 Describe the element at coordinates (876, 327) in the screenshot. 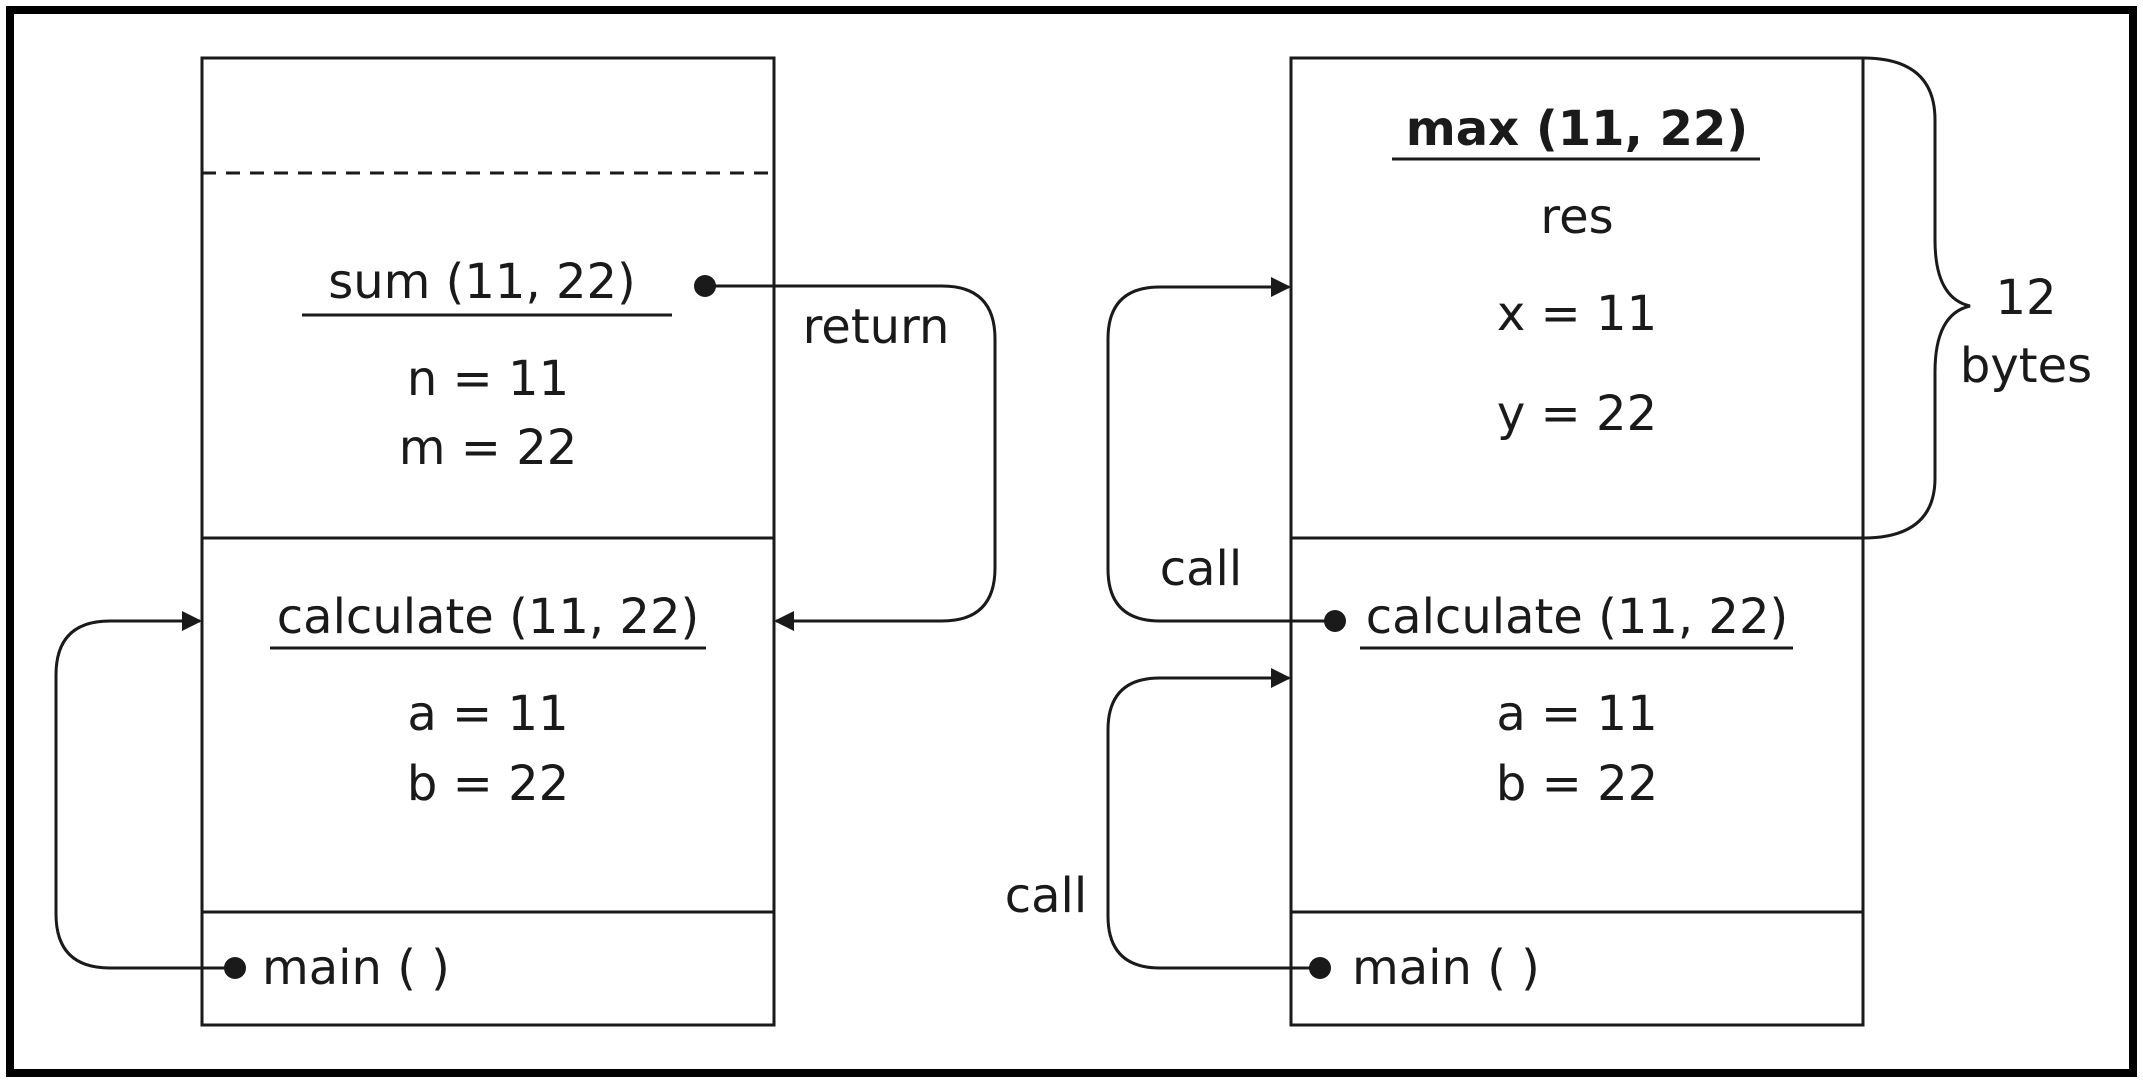

I see `return-label: return` at that location.